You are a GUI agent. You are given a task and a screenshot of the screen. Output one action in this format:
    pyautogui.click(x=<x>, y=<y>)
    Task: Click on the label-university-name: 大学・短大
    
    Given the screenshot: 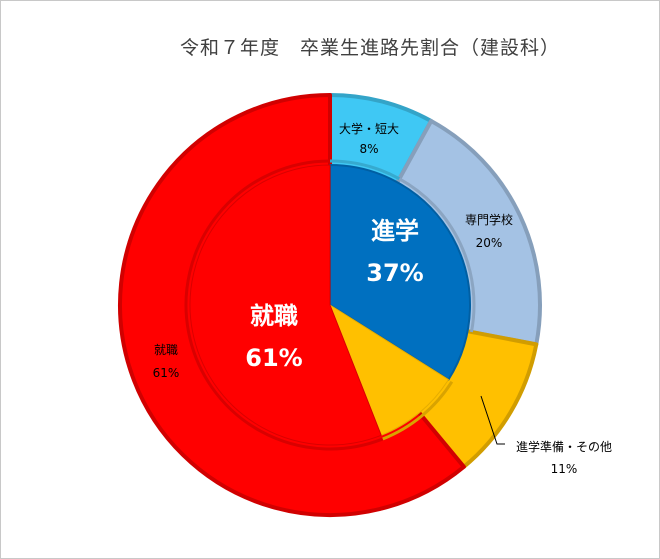 What is the action you would take?
    pyautogui.click(x=369, y=128)
    